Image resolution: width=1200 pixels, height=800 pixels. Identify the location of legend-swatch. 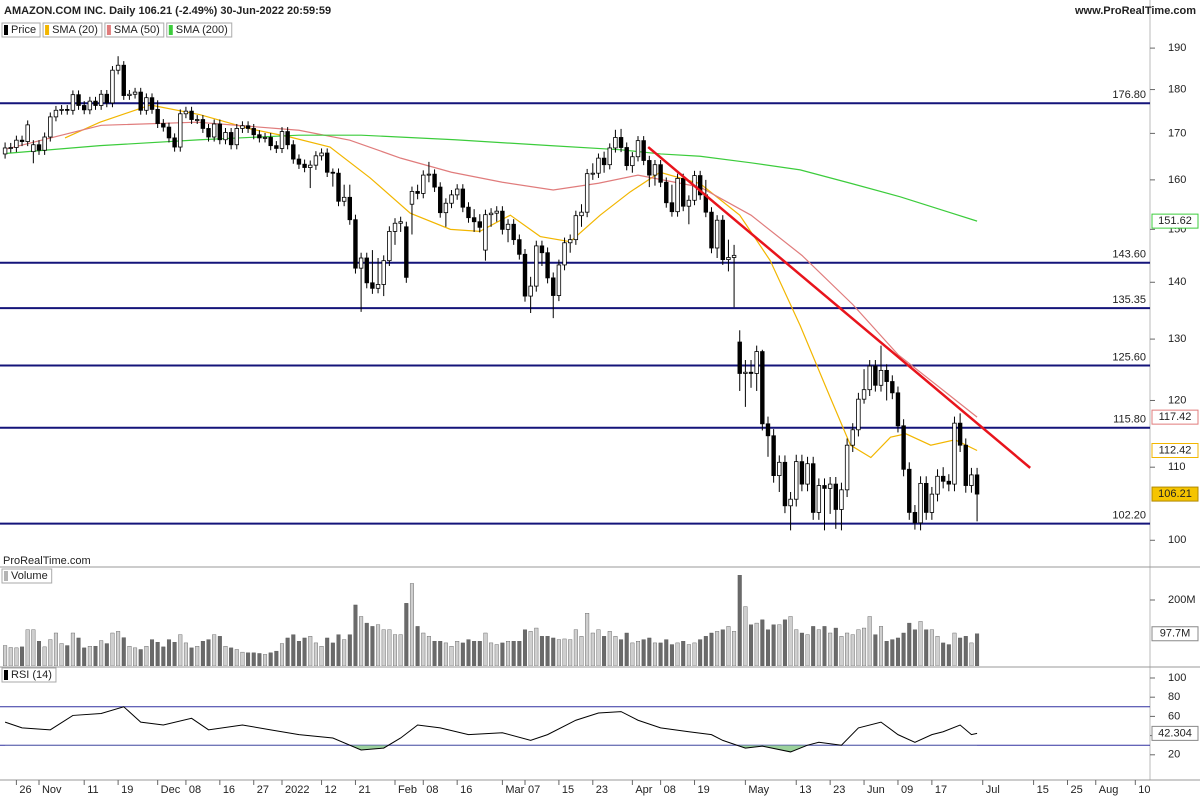
(170, 30).